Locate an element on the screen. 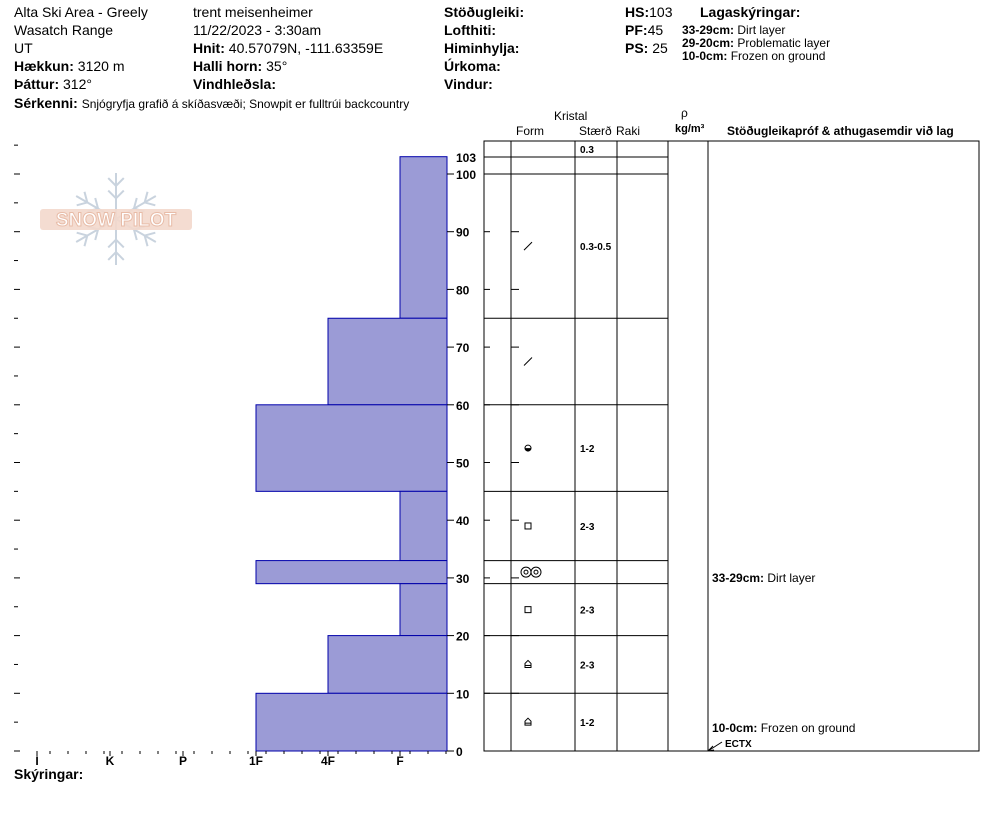 This screenshot has width=994, height=840. layer-comment-text: Dirt layer is located at coordinates (789, 578).